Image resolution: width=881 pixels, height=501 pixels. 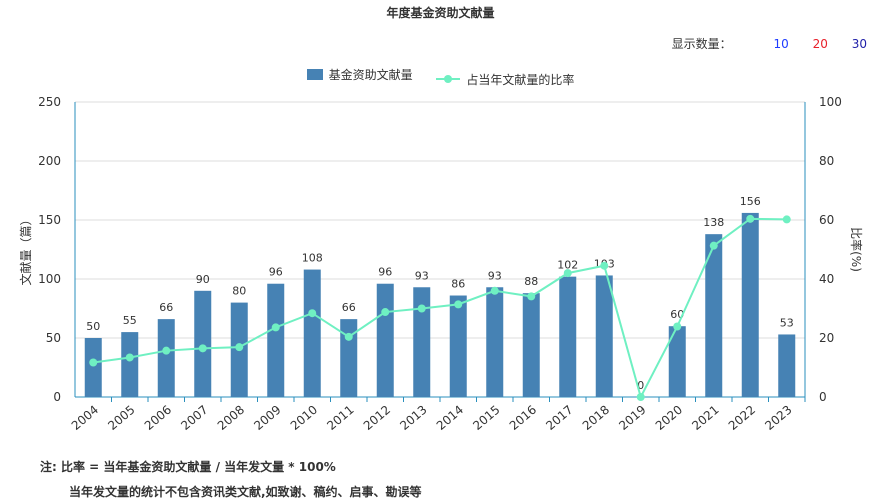 What do you see at coordinates (370, 75) in the screenshot?
I see `legend-bar-label: 基金资助文献量` at bounding box center [370, 75].